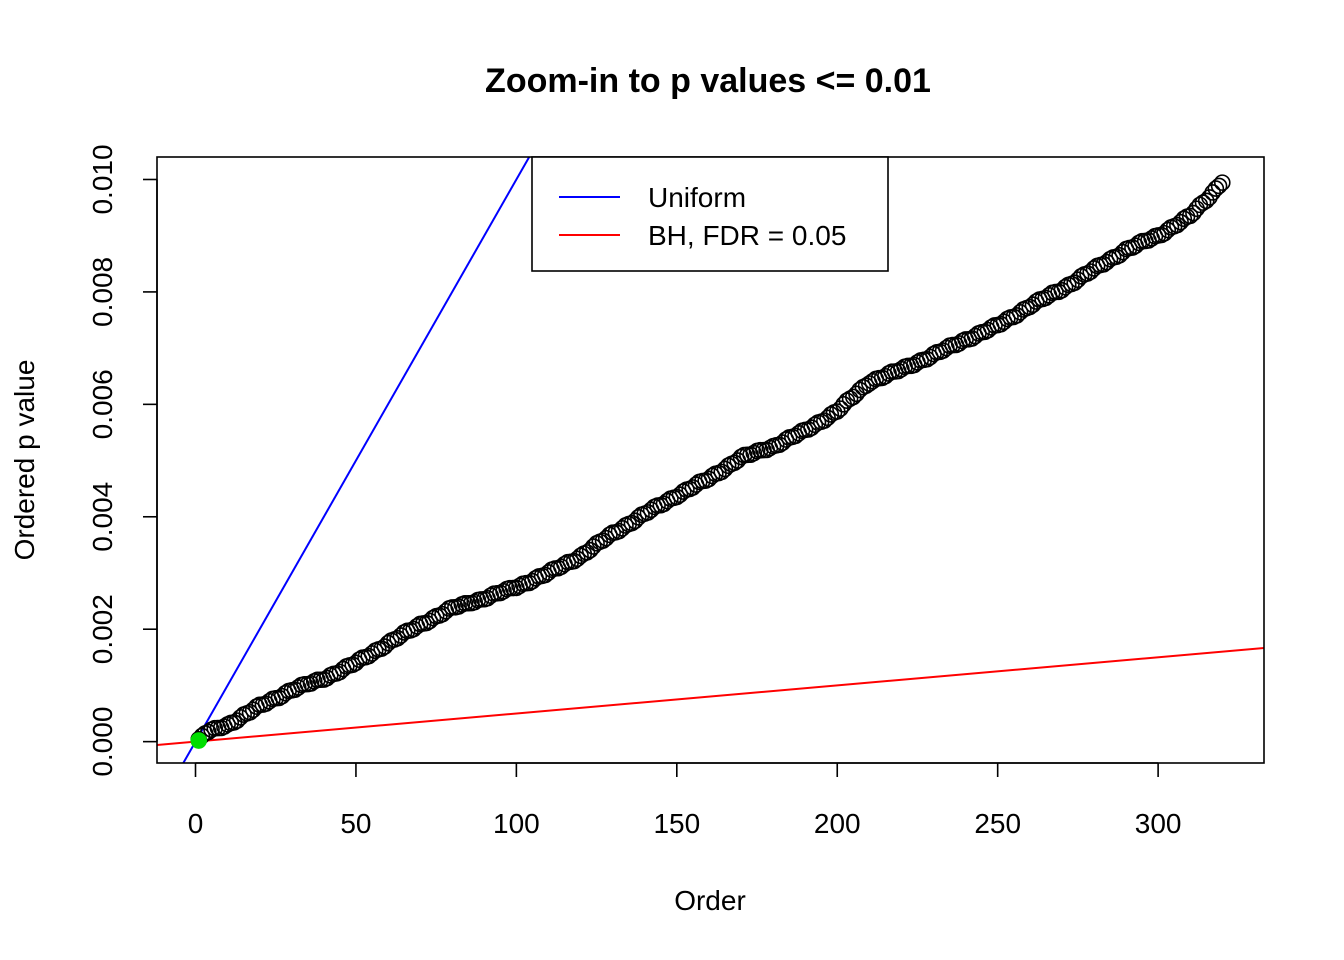 This screenshot has width=1344, height=960. Describe the element at coordinates (122, 460) in the screenshot. I see `y-axis: 0.000 0.002 0.004 0.006 0.008 0.010` at that location.